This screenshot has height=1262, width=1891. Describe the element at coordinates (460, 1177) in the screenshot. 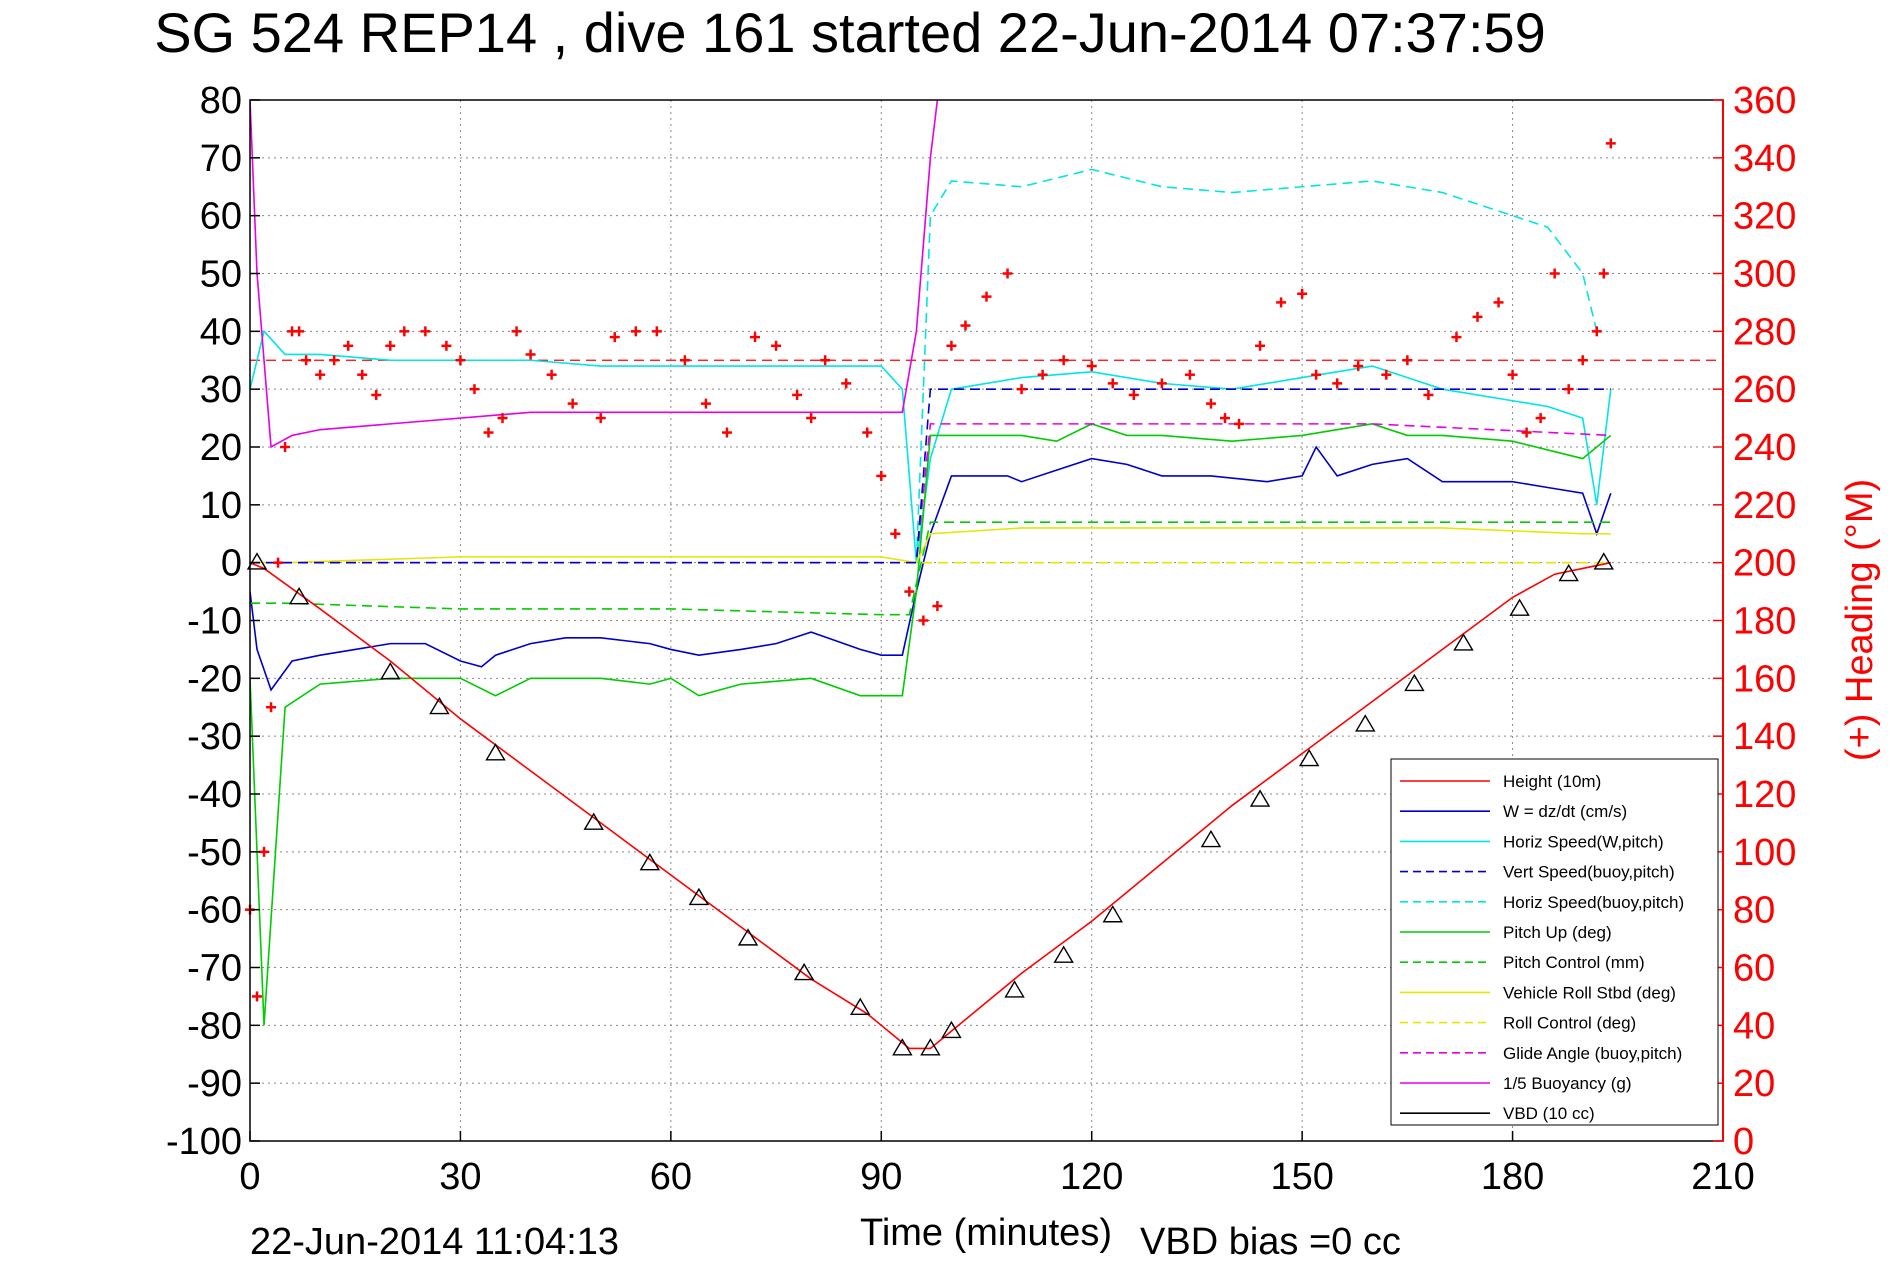

I see `x-tick-label: 30` at that location.